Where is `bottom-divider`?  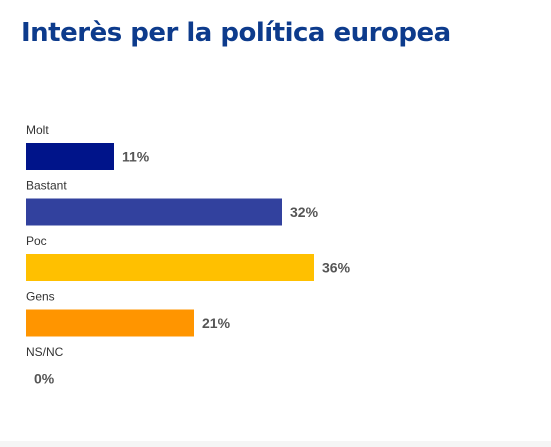 bottom-divider is located at coordinates (275, 444).